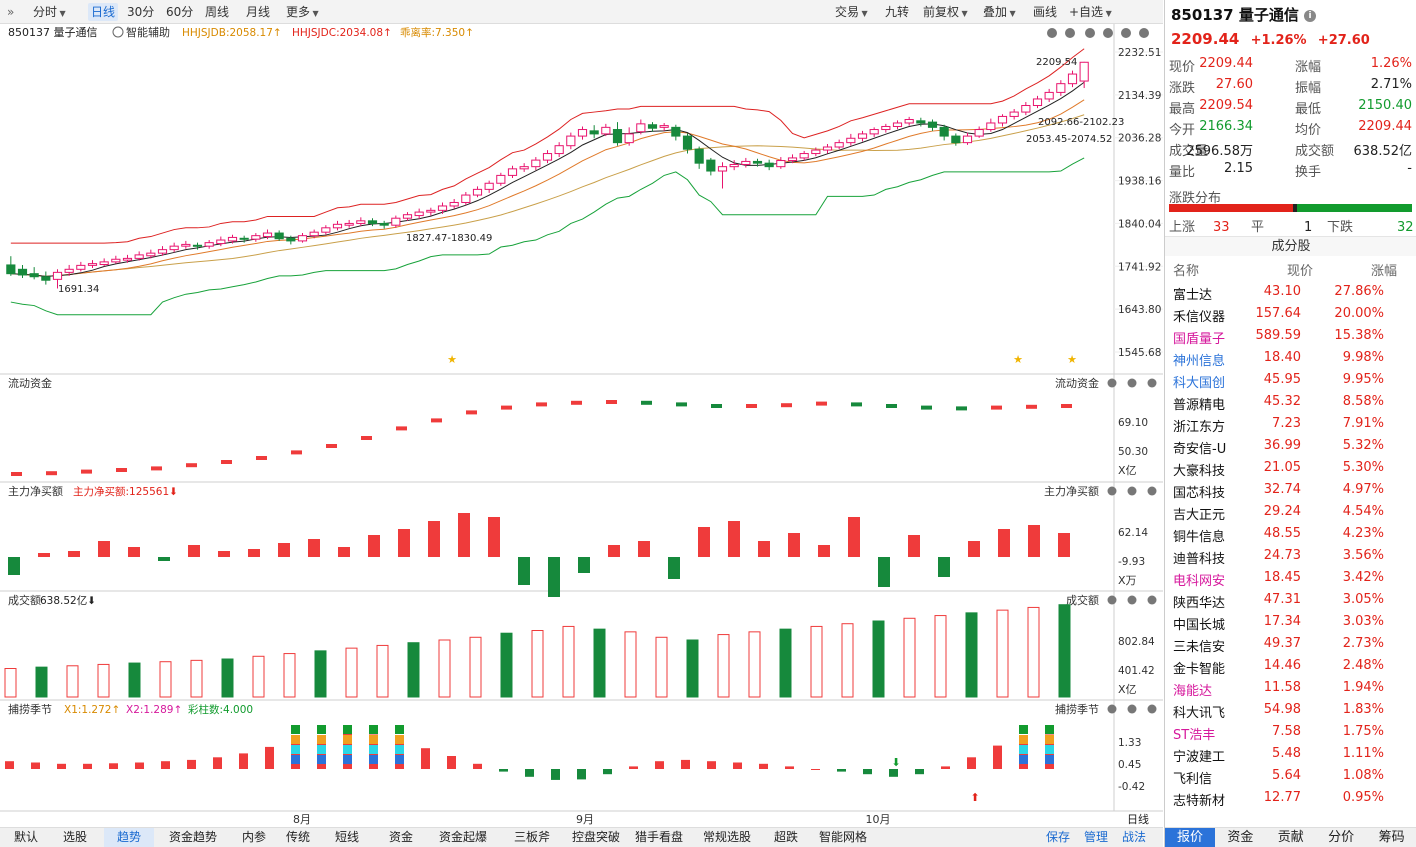  Describe the element at coordinates (1278, 359) in the screenshot. I see `stock-row: 神州信息 18.40 9.98%` at that location.